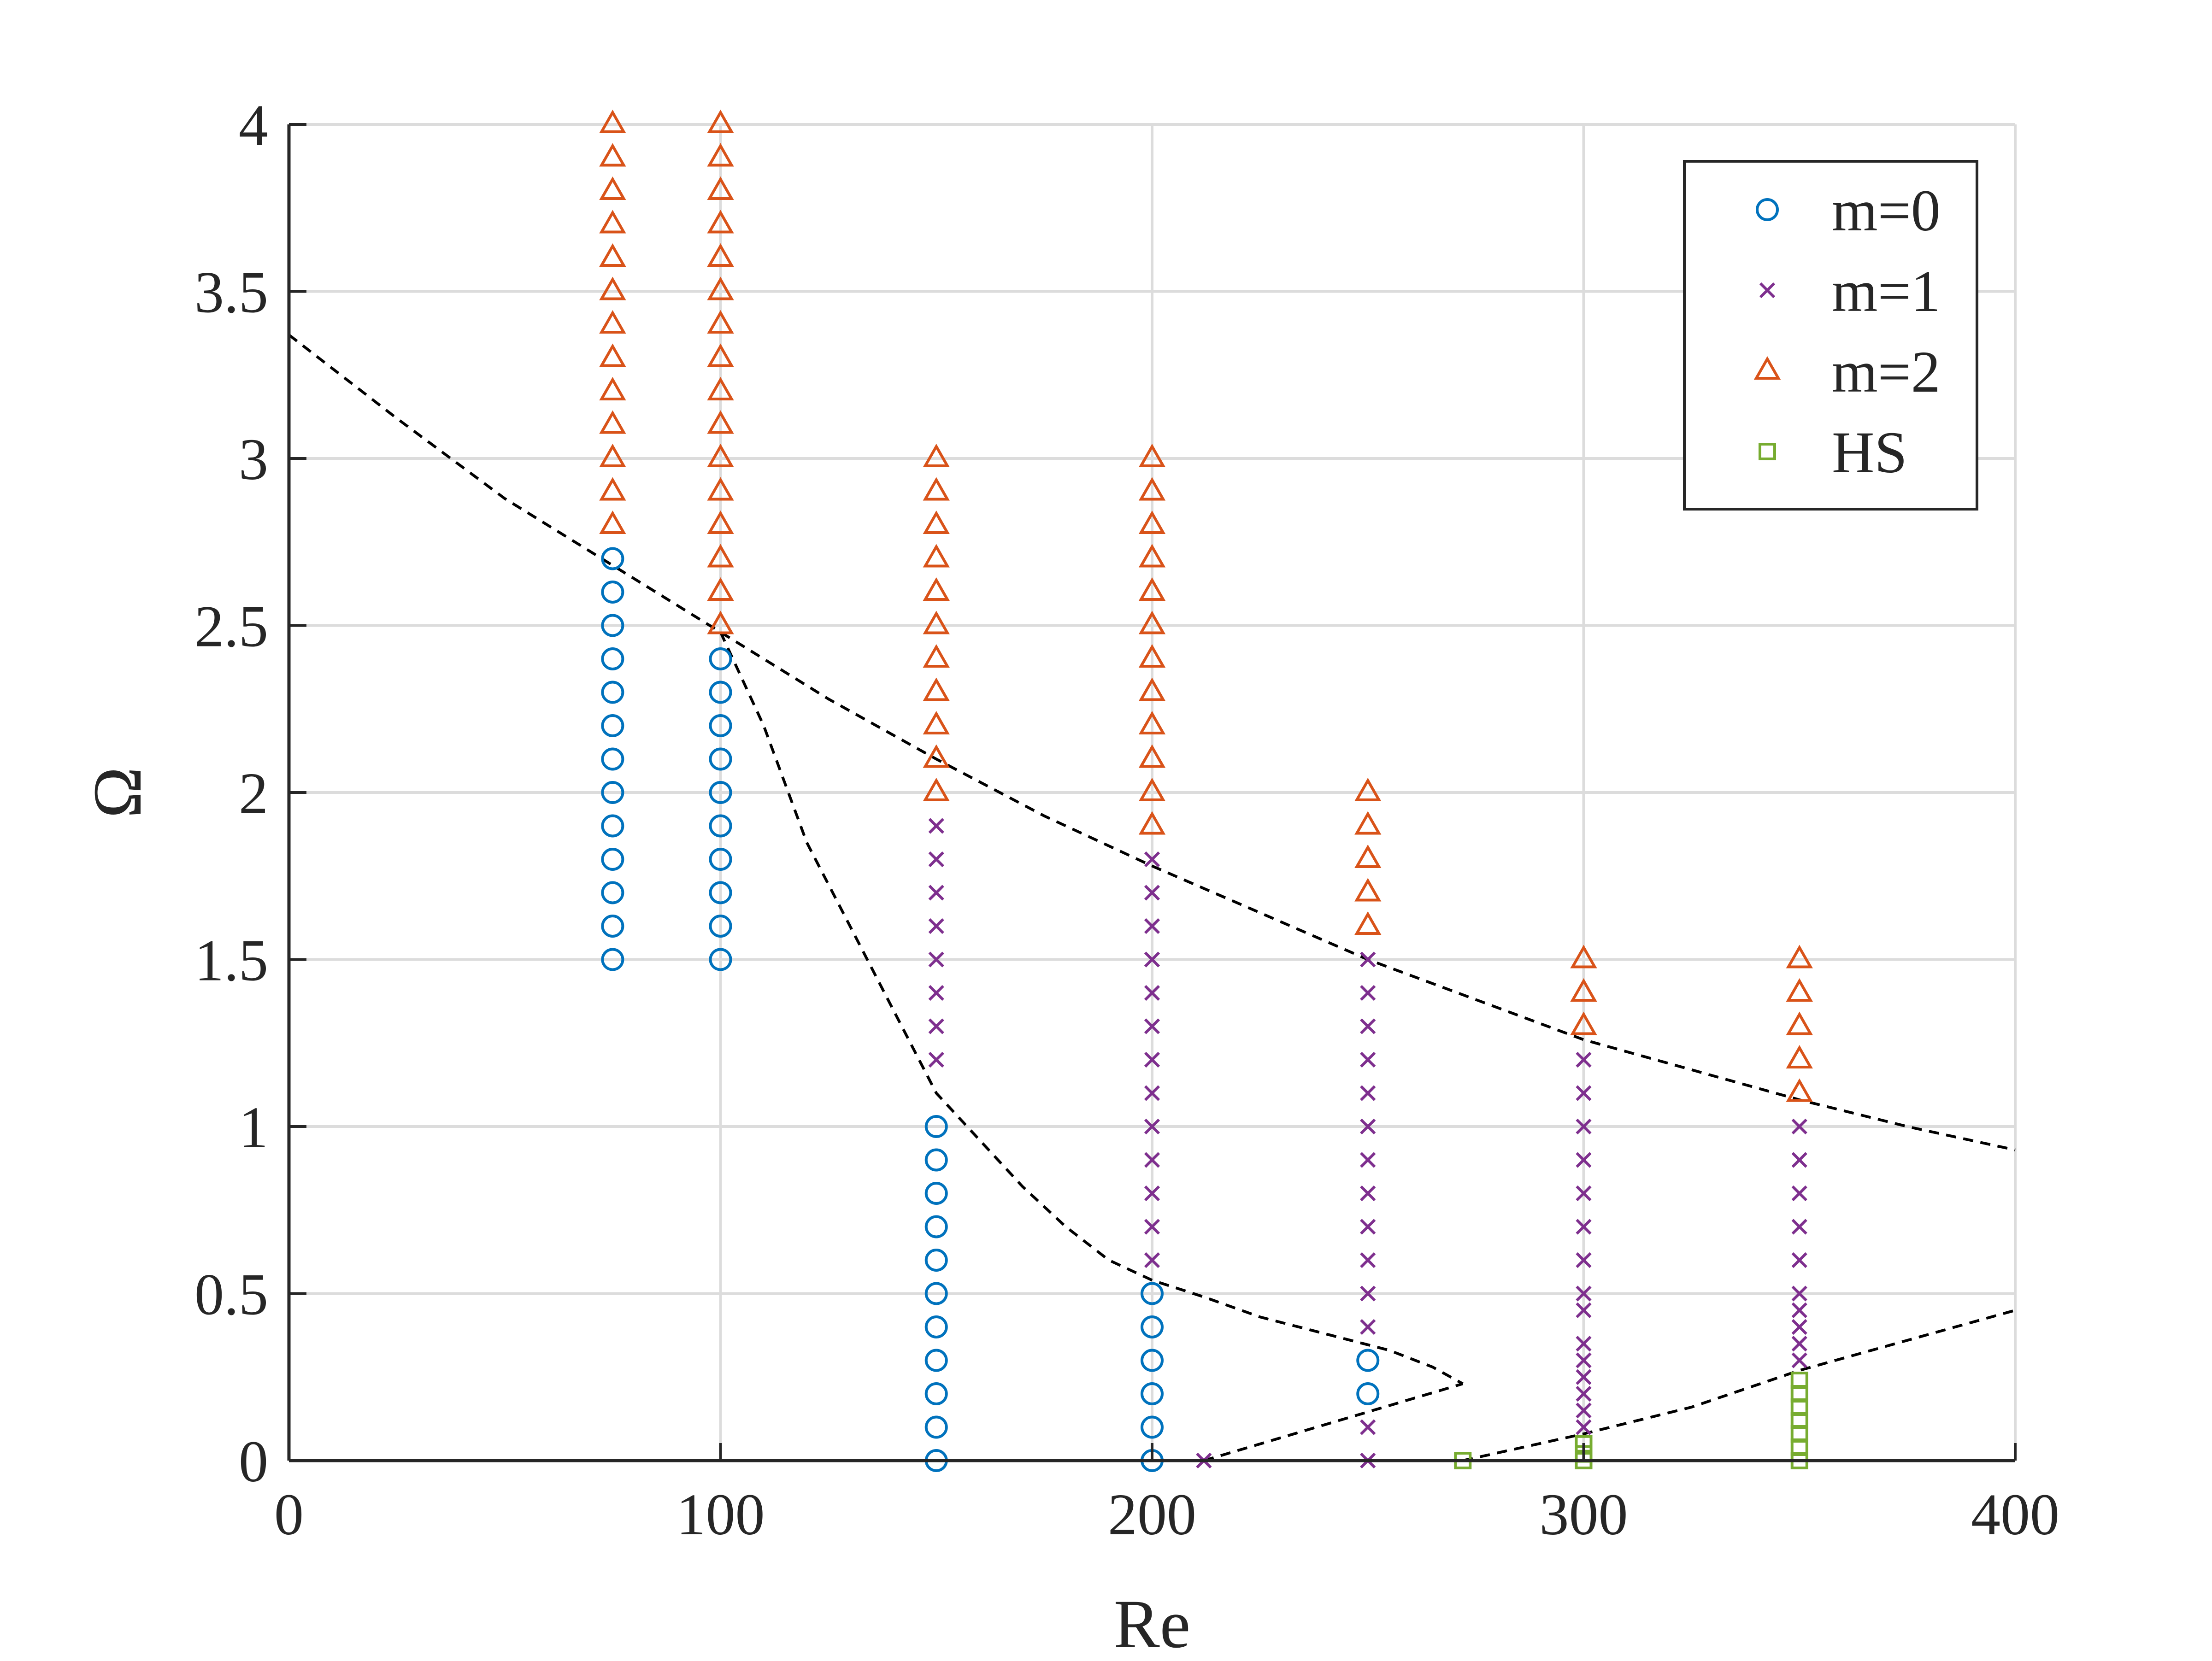  Describe the element at coordinates (1886, 291) in the screenshot. I see `legend-label: m=1` at that location.